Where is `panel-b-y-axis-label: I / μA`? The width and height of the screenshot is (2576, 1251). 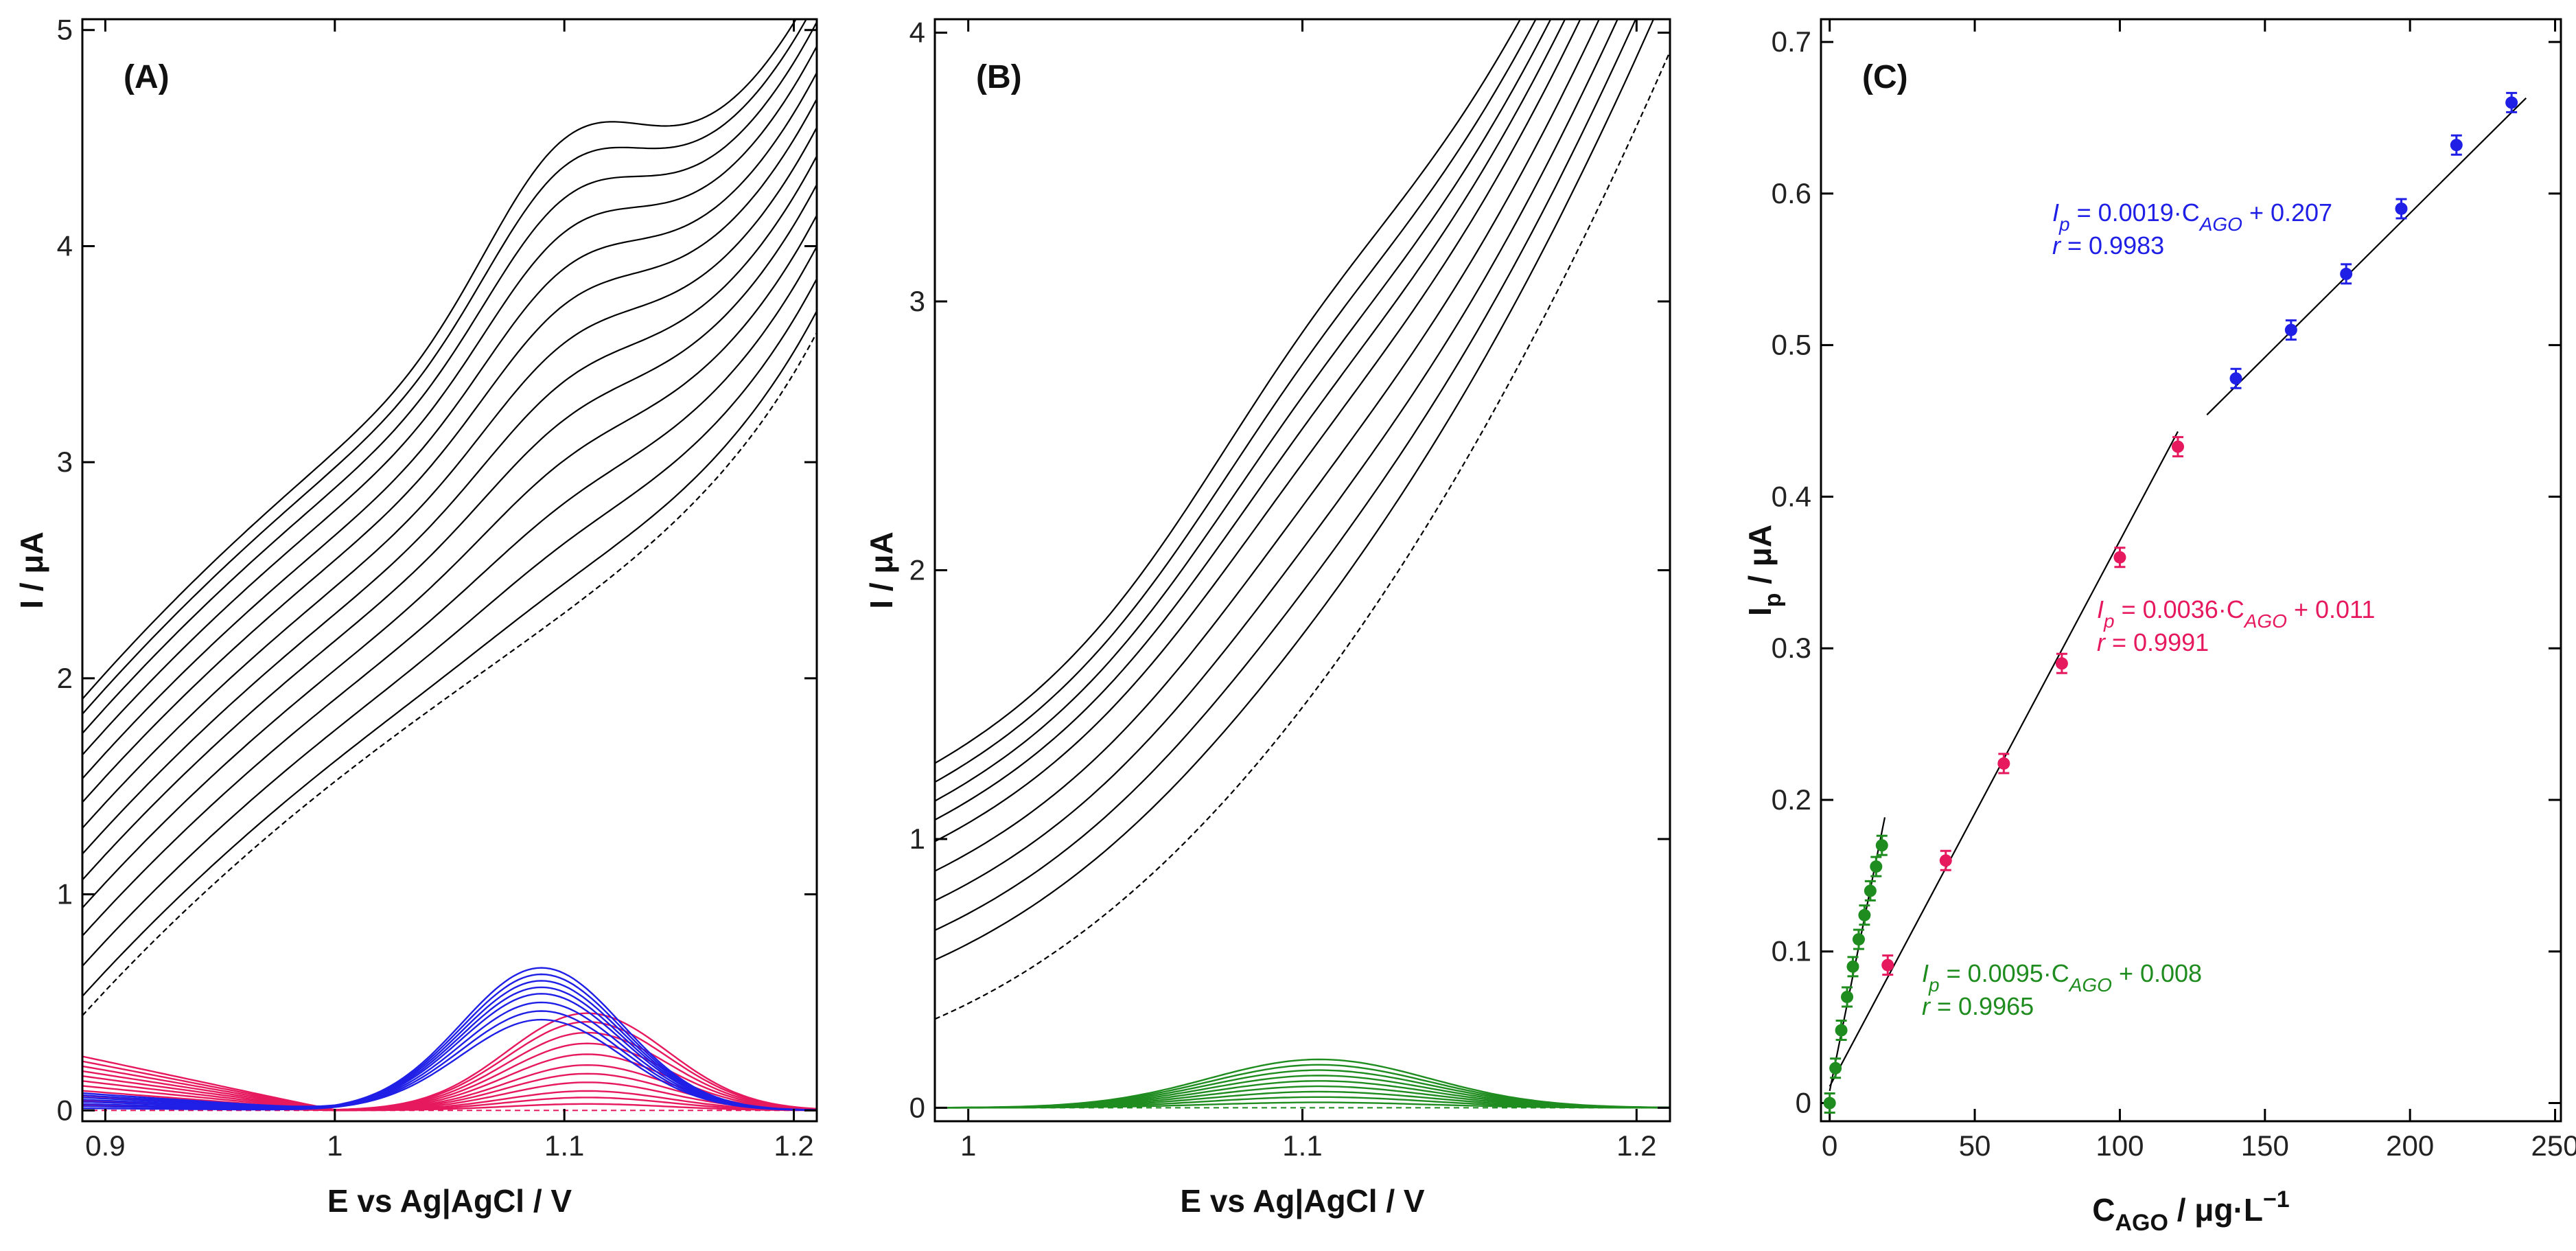 panel-b-y-axis-label: I / μA is located at coordinates (881, 569).